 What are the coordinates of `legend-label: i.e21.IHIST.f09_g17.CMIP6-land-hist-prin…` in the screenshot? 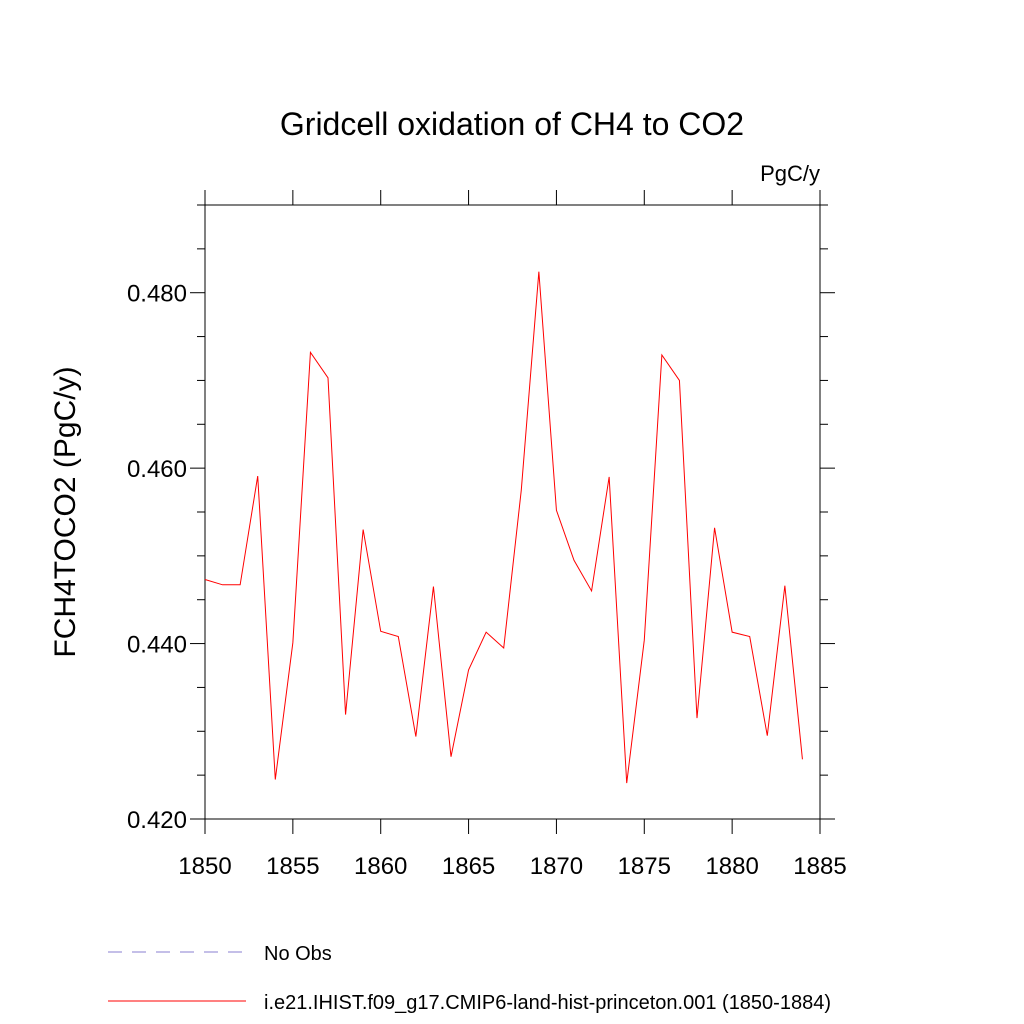 It's located at (547, 1003).